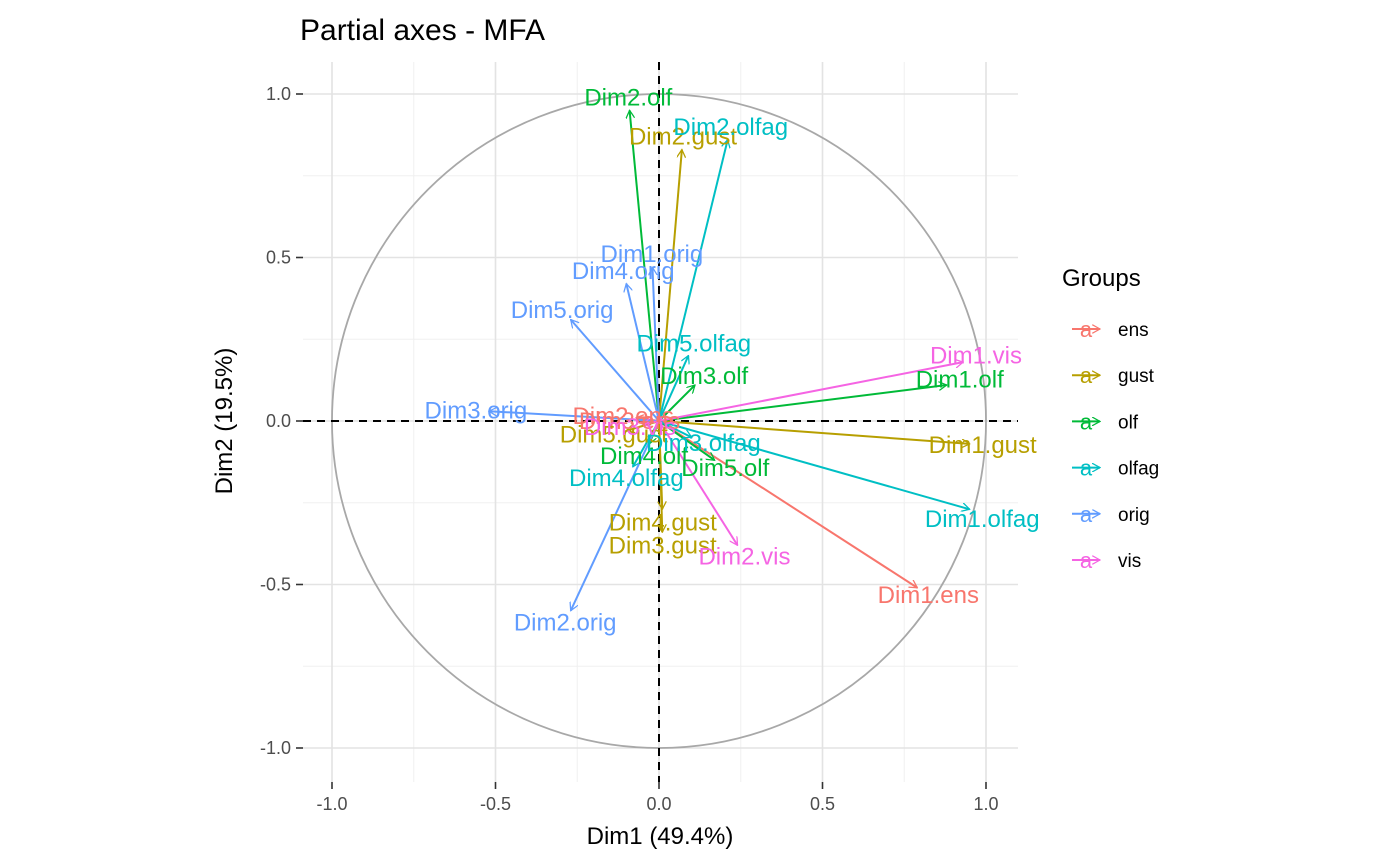  What do you see at coordinates (1101, 278) in the screenshot?
I see `legend-title: Groups` at bounding box center [1101, 278].